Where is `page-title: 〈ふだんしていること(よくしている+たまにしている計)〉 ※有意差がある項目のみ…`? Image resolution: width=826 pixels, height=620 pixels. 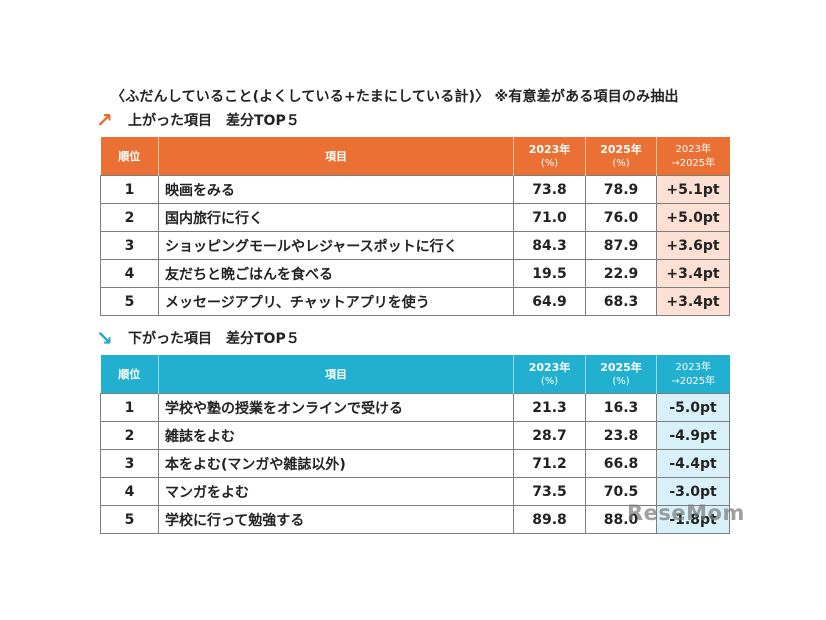
page-title: 〈ふだんしていること(よくしている+たまにしている計)〉 ※有意差がある項目のみ… is located at coordinates (395, 97).